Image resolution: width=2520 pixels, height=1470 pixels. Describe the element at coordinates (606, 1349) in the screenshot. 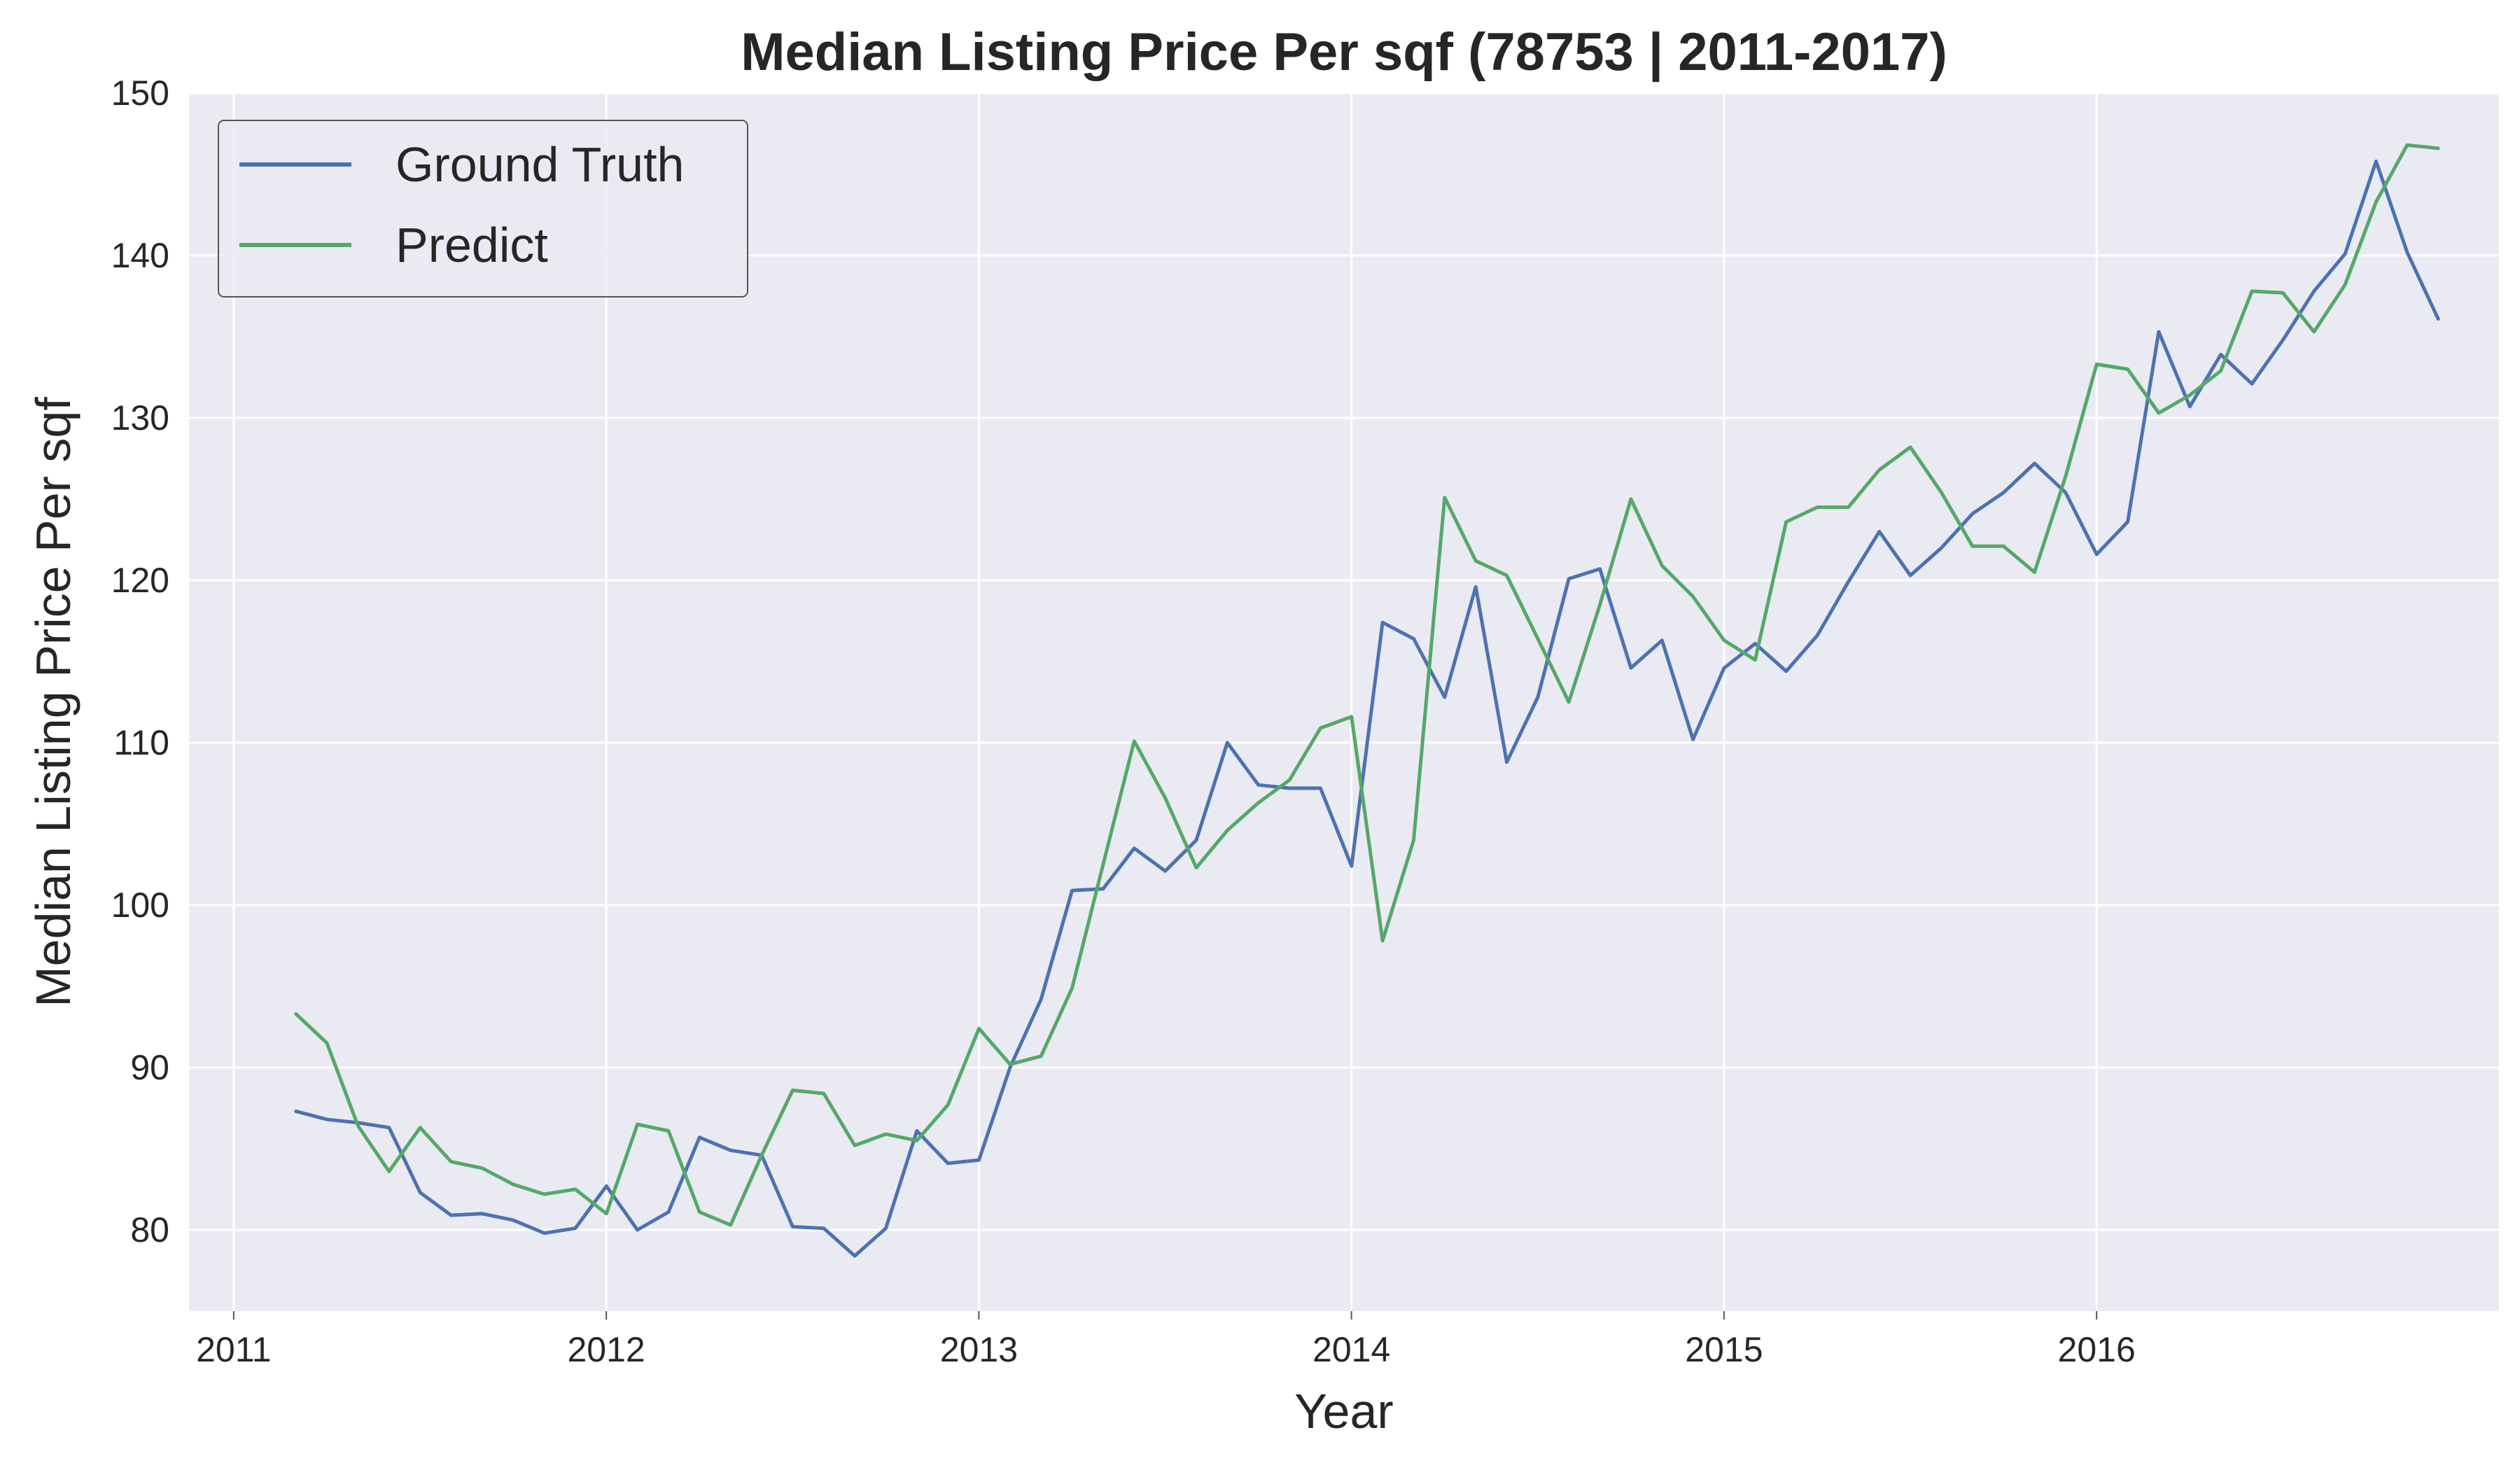

I see `x-tick-label: 2012` at that location.